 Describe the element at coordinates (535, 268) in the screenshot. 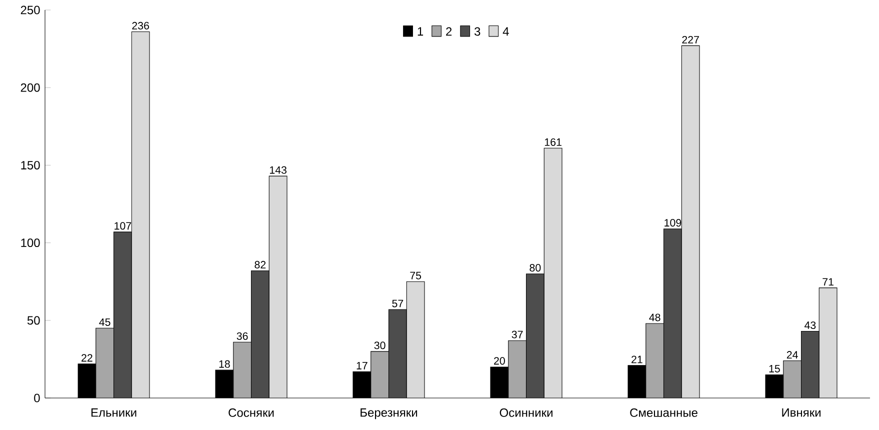

I see `data-label: 80` at that location.